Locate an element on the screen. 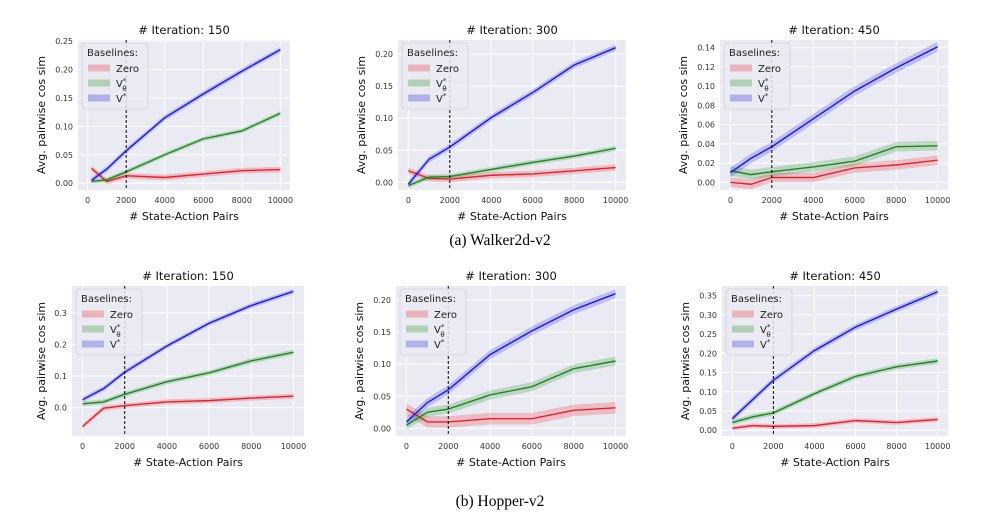  y-tick-label: 0.0 is located at coordinates (60, 408).